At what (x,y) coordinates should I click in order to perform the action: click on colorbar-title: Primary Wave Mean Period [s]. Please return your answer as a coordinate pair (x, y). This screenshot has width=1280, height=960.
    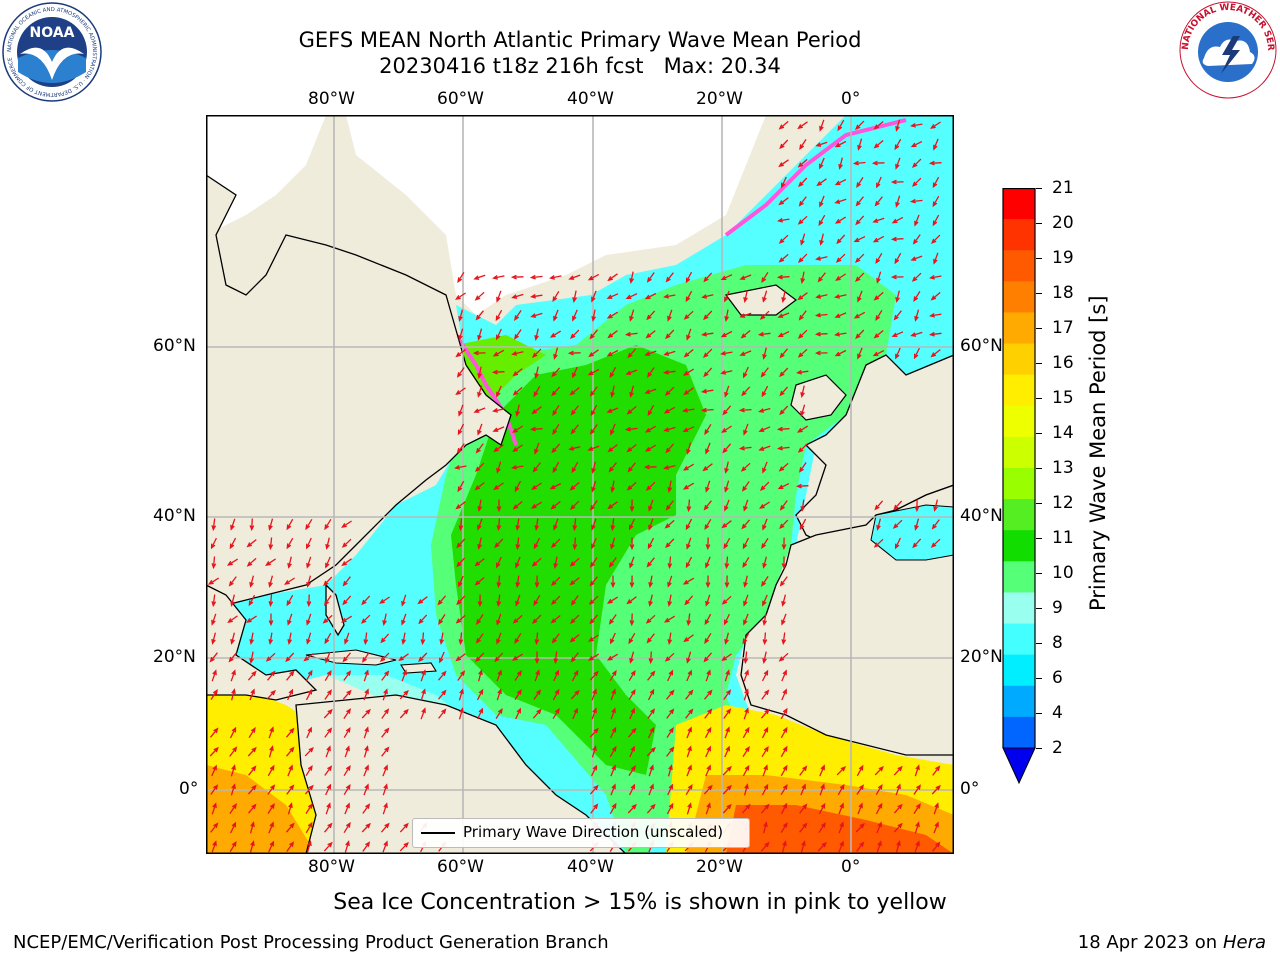
    Looking at the image, I should click on (1098, 453).